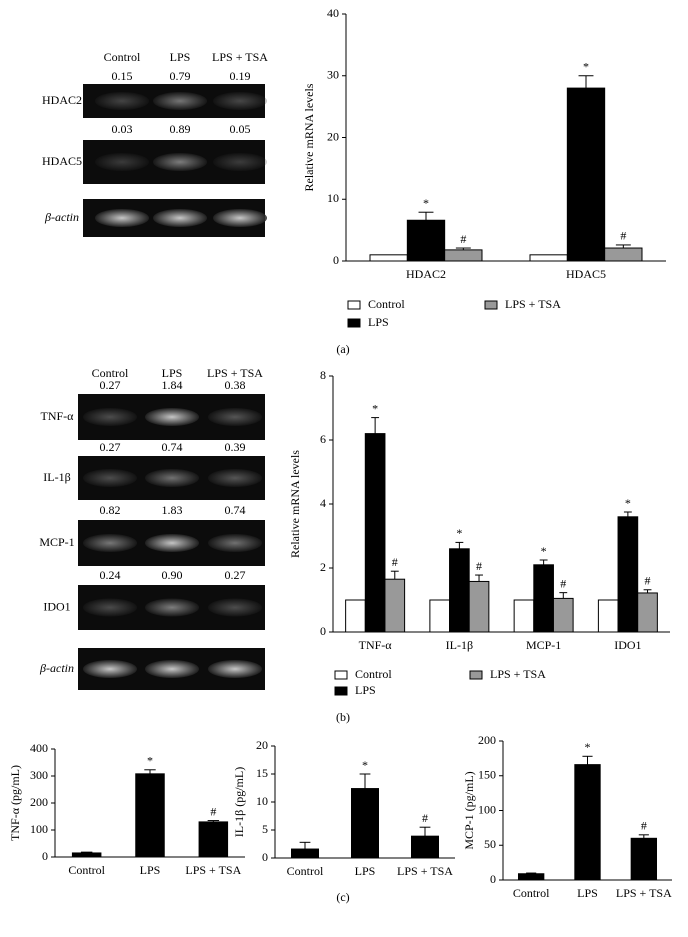  What do you see at coordinates (110, 575) in the screenshot?
I see `density-value: 0.24` at bounding box center [110, 575].